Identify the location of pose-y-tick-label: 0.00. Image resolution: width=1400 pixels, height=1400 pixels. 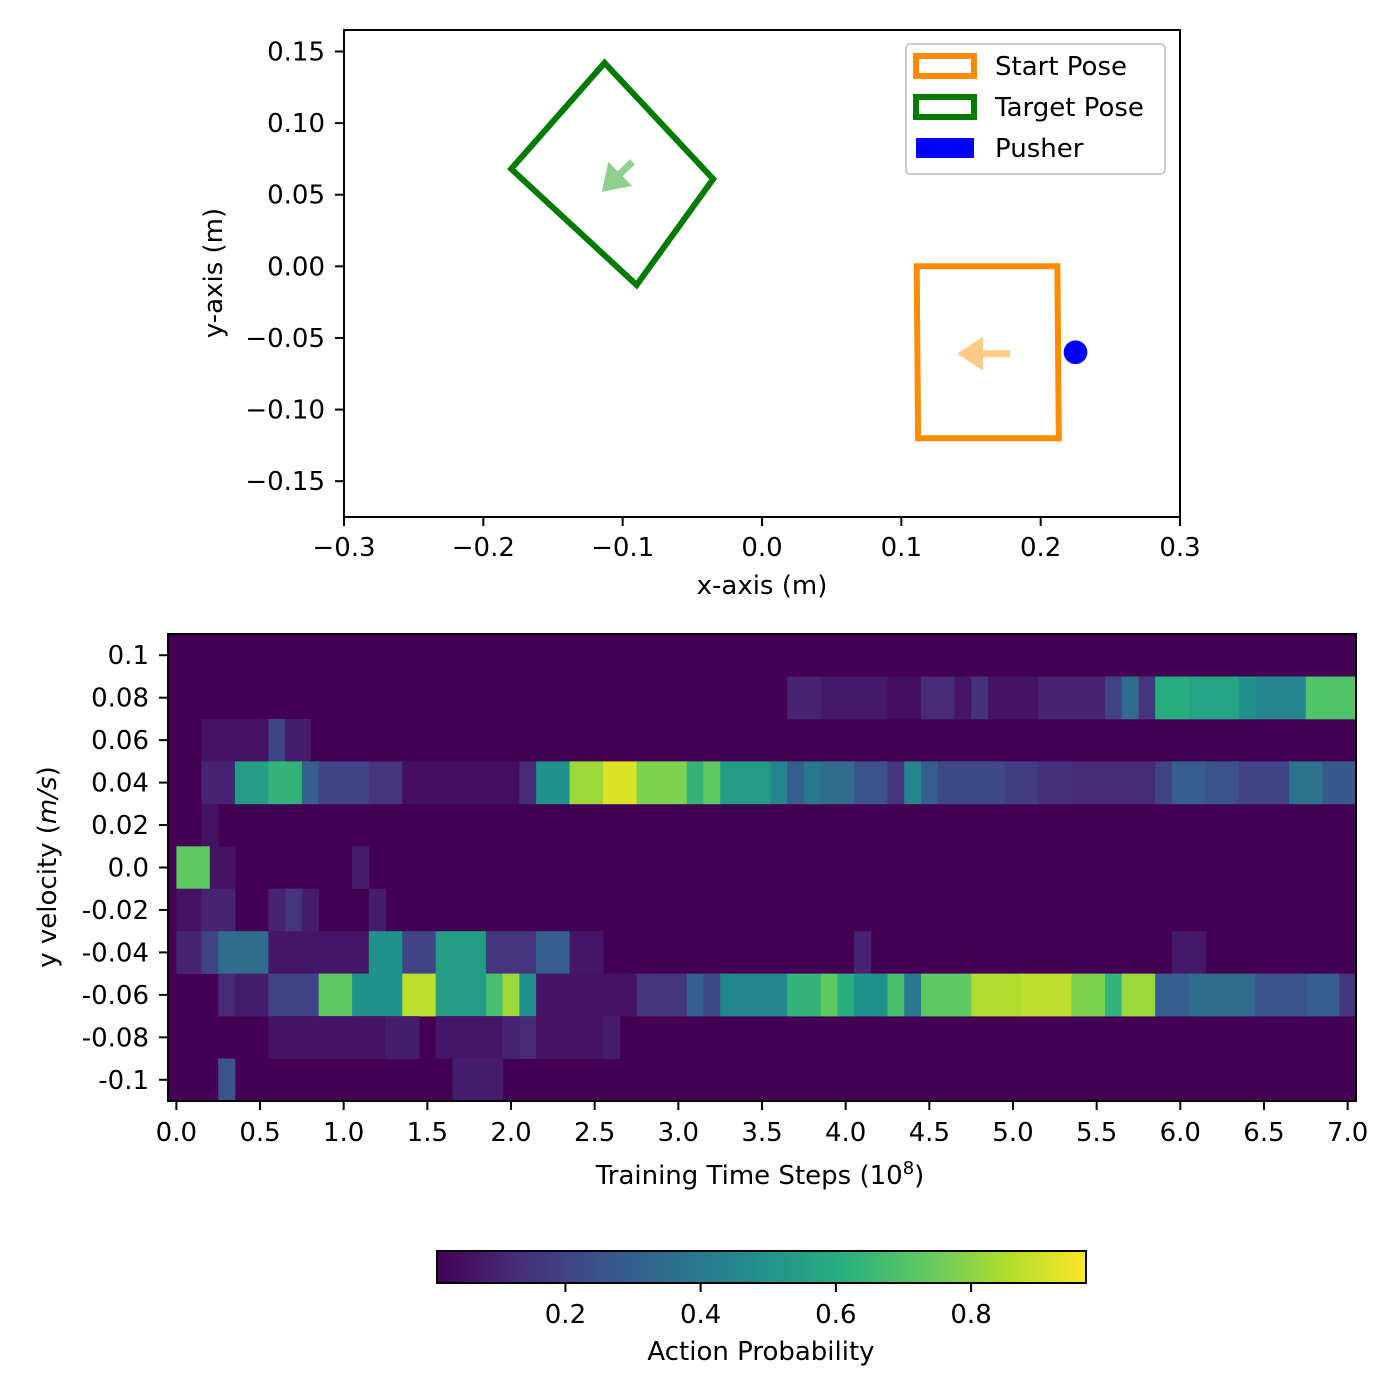
(296, 267).